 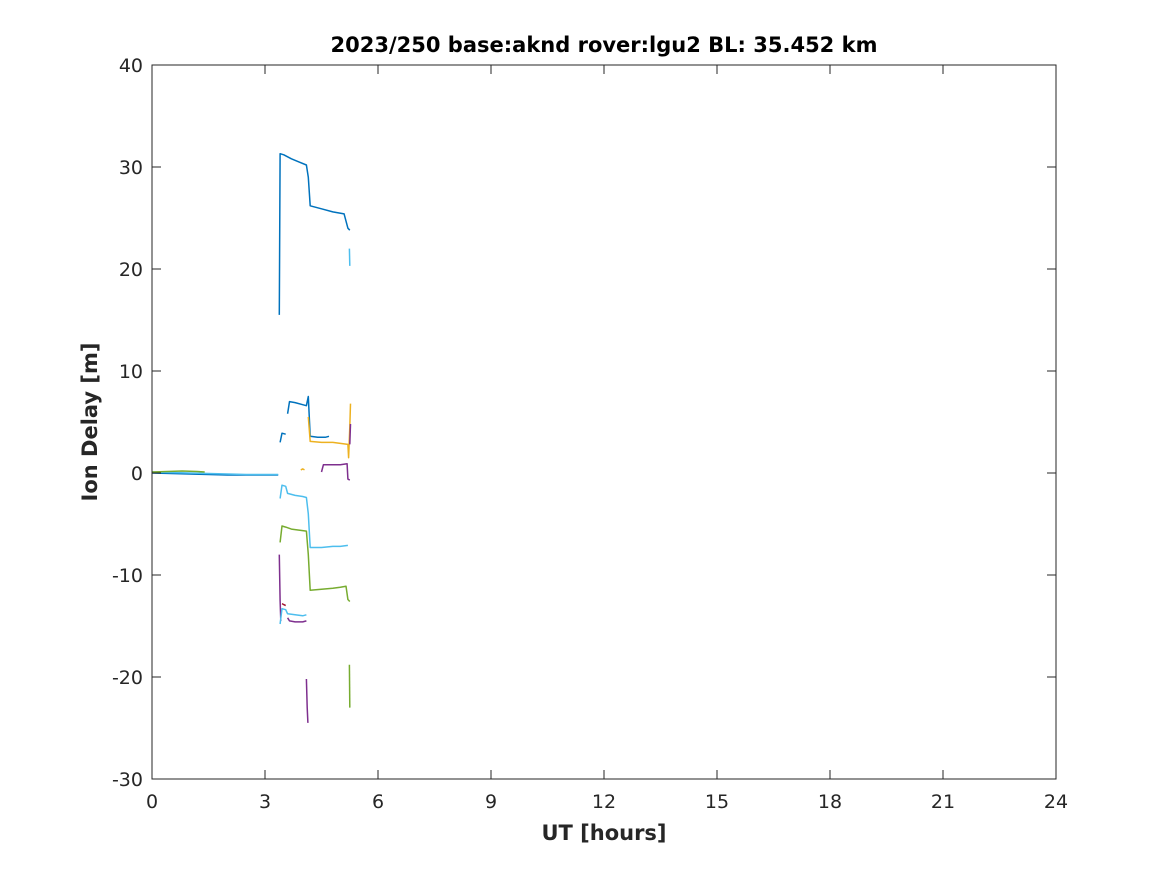 What do you see at coordinates (131, 372) in the screenshot?
I see `y-tick-label: 10` at bounding box center [131, 372].